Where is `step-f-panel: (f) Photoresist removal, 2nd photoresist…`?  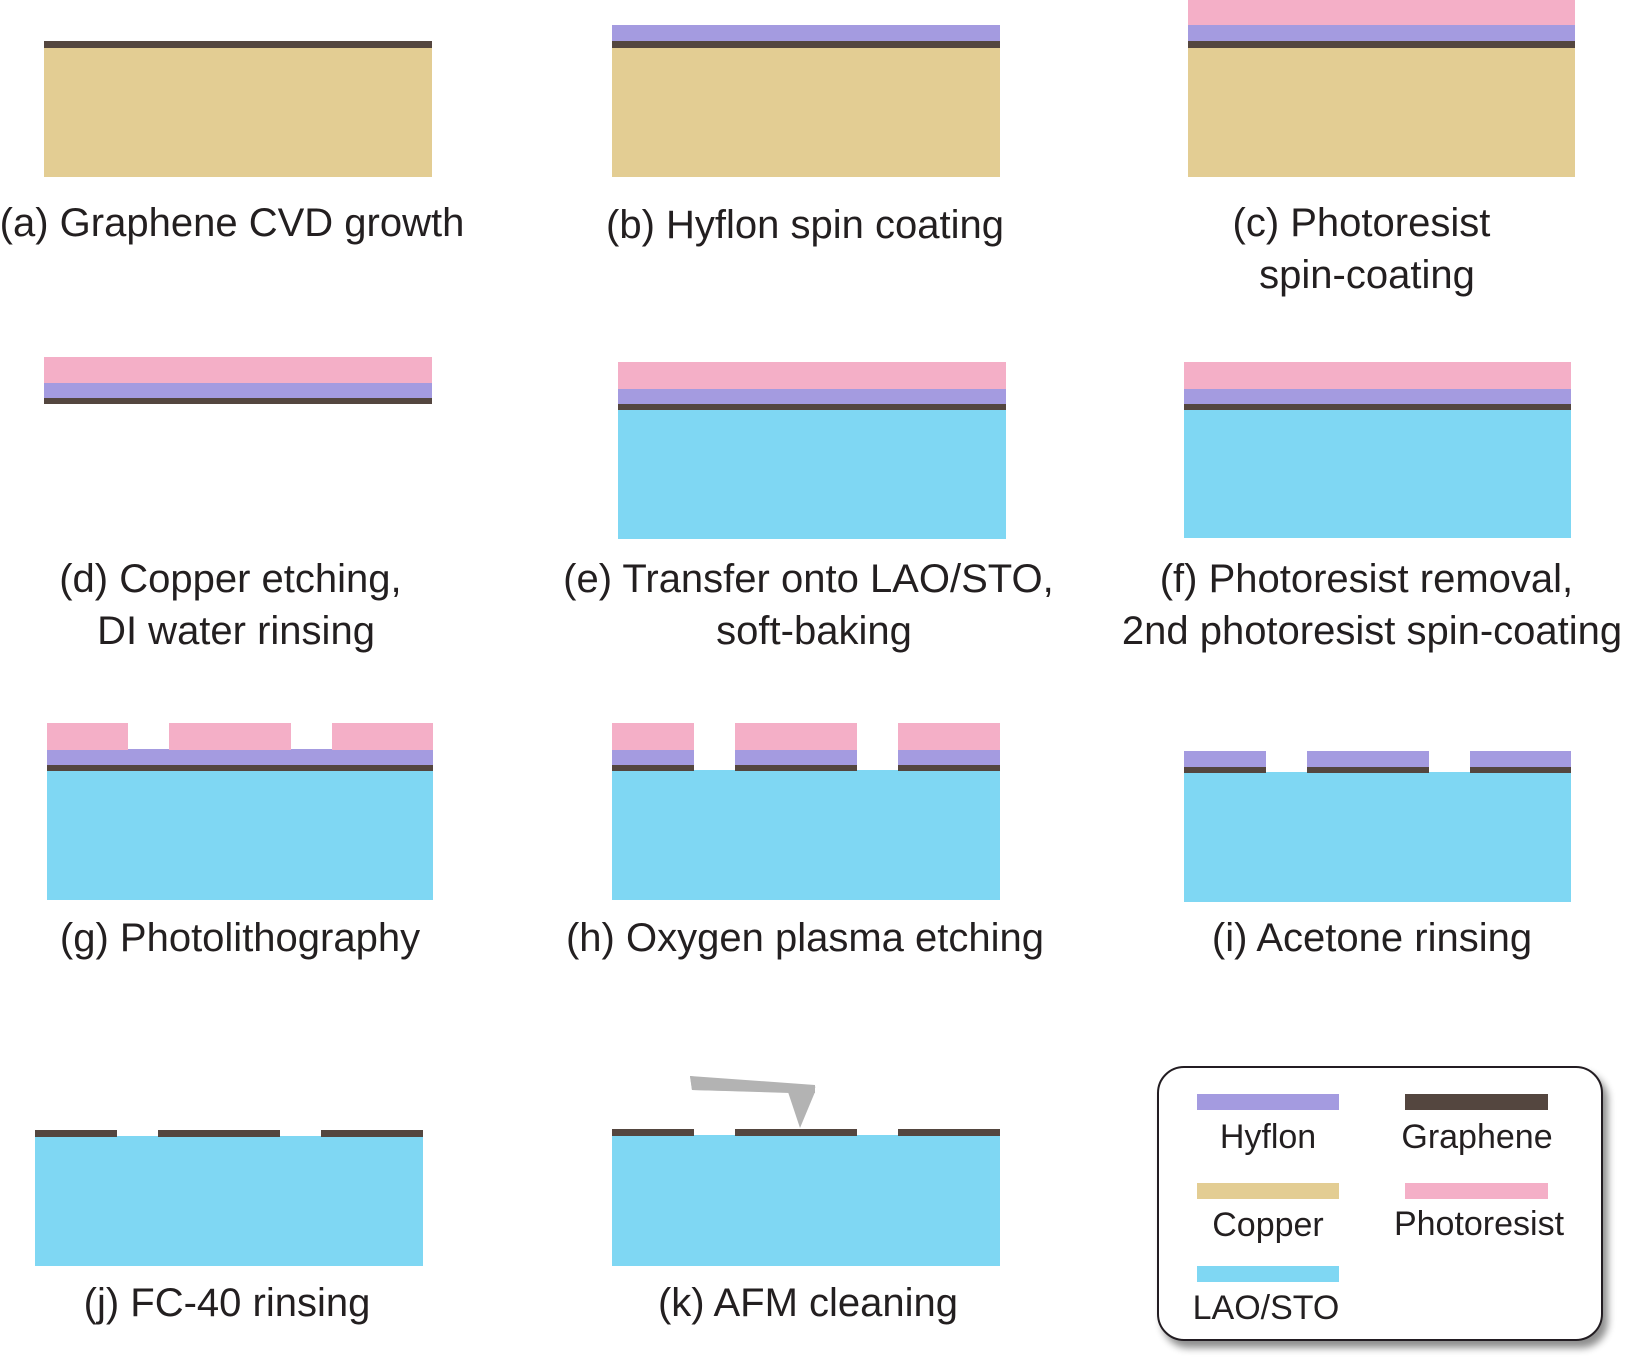
step-f-panel: (f) Photoresist removal, 2nd photoresist… is located at coordinates (1372, 507).